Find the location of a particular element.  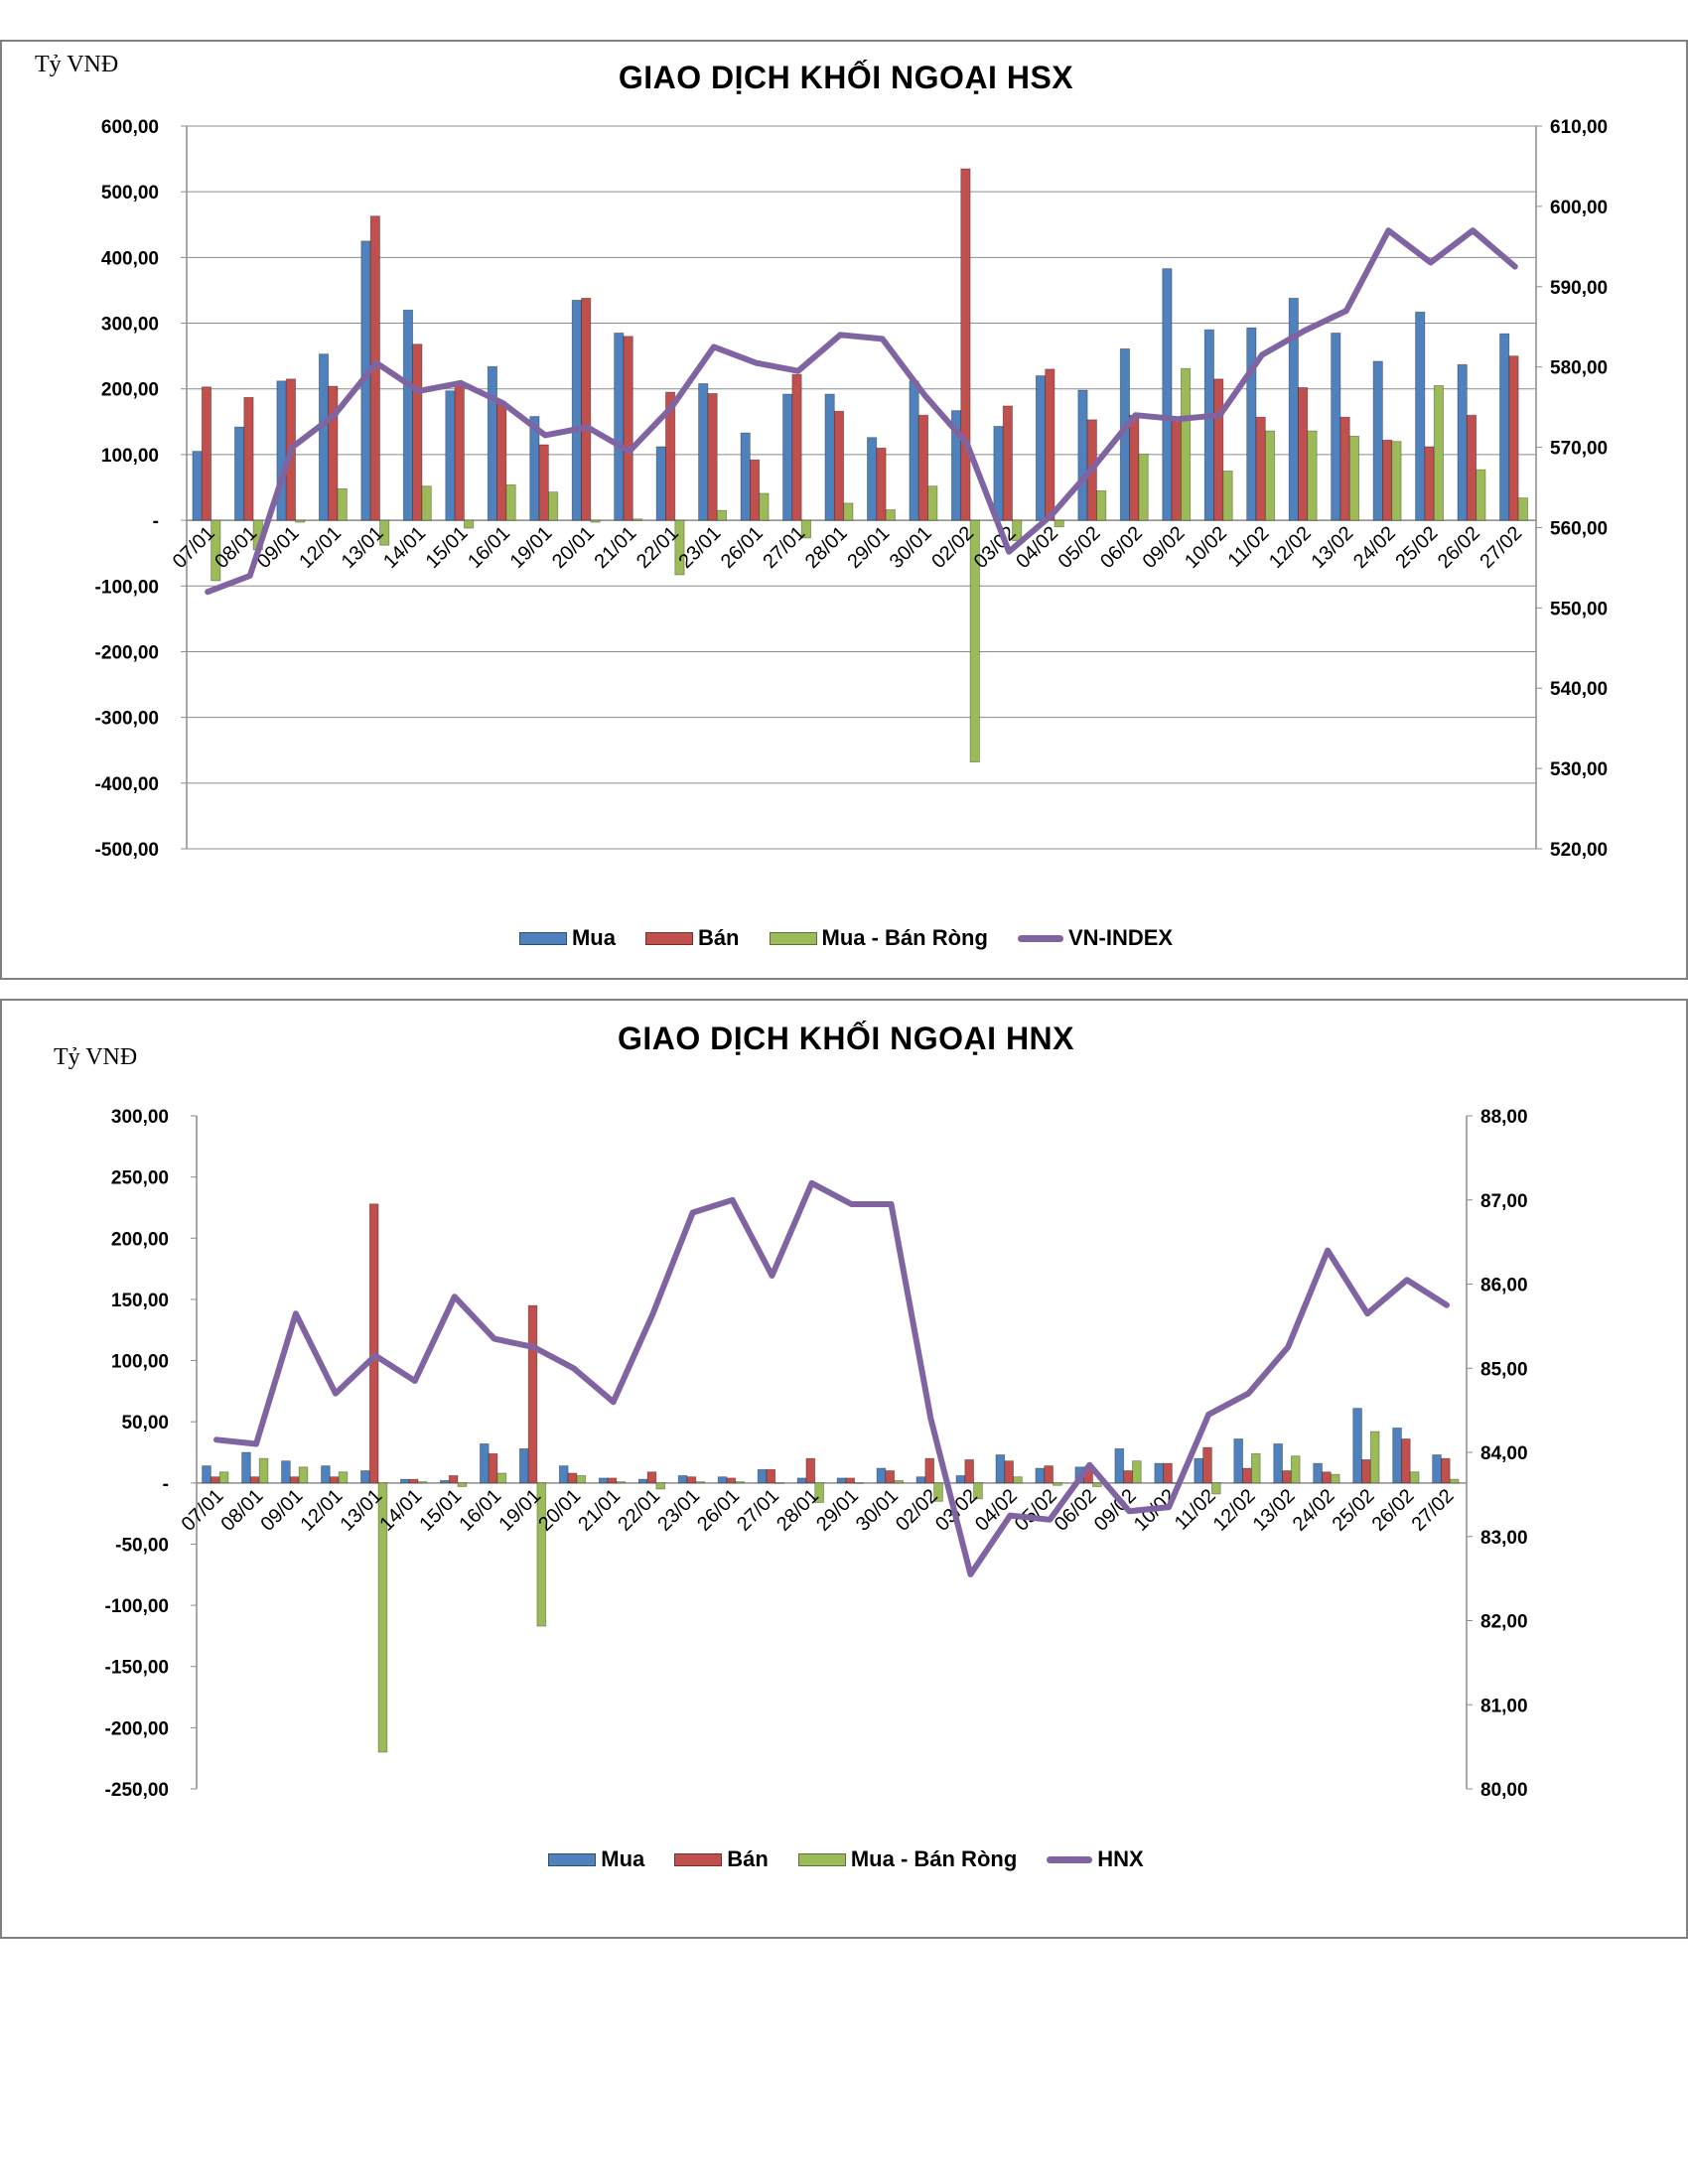

legend-swatch-ban is located at coordinates (668, 938).